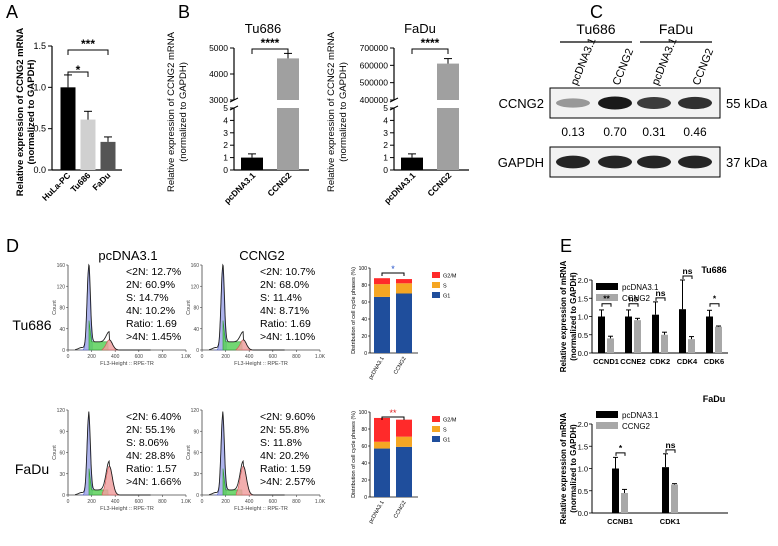  Describe the element at coordinates (331, 111) in the screenshot. I see `b-fadu-ylabel: Relative expression of CCNG2 mRNA` at that location.